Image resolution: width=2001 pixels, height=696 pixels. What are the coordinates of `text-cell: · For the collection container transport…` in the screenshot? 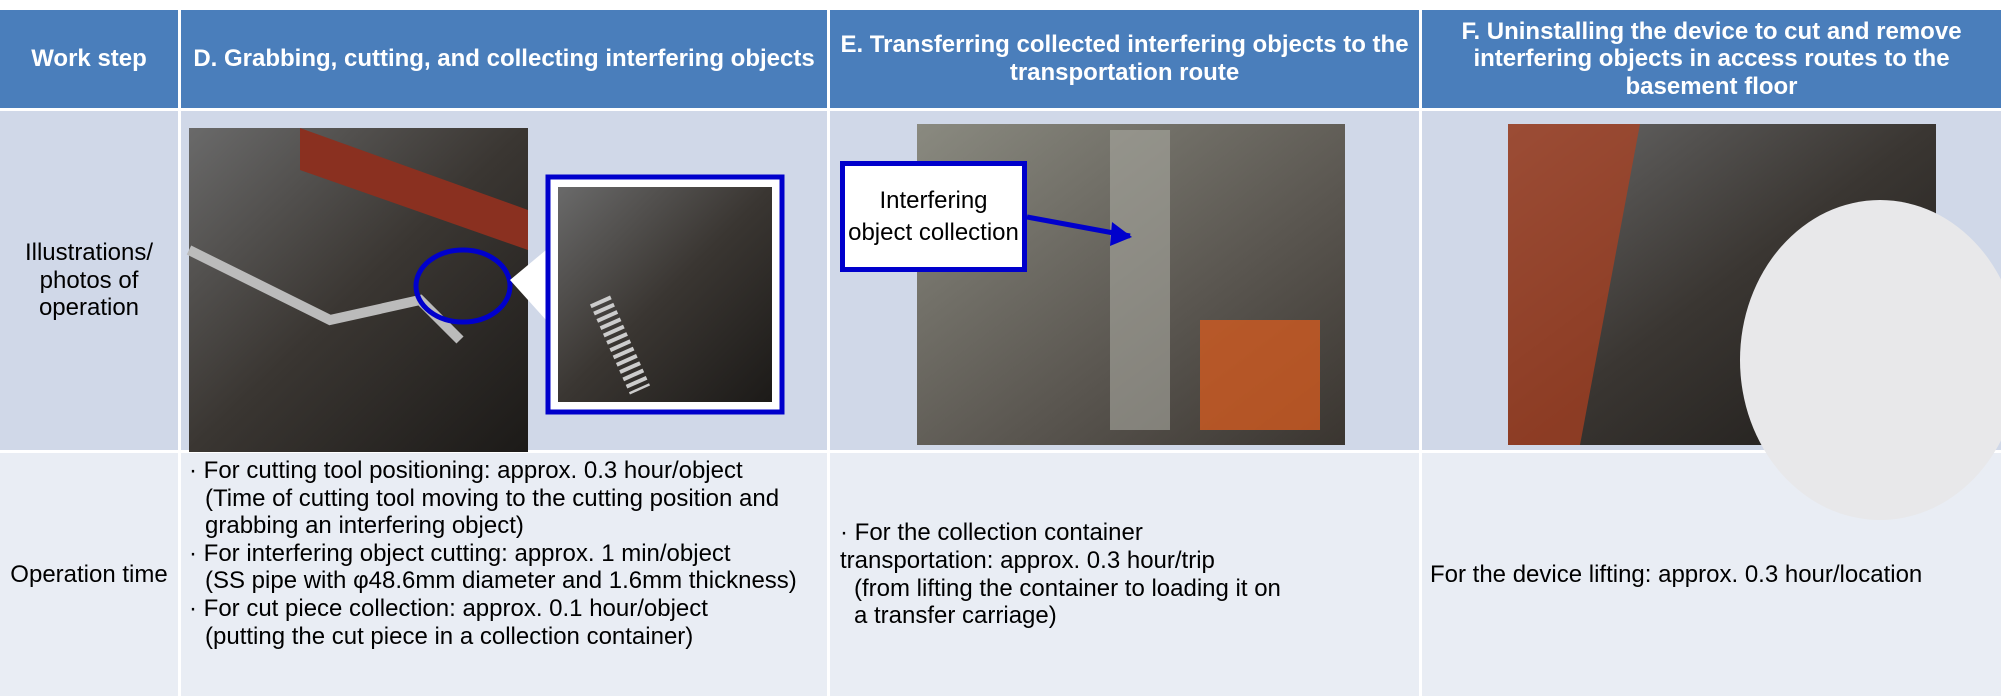 It's located at (1124, 574).